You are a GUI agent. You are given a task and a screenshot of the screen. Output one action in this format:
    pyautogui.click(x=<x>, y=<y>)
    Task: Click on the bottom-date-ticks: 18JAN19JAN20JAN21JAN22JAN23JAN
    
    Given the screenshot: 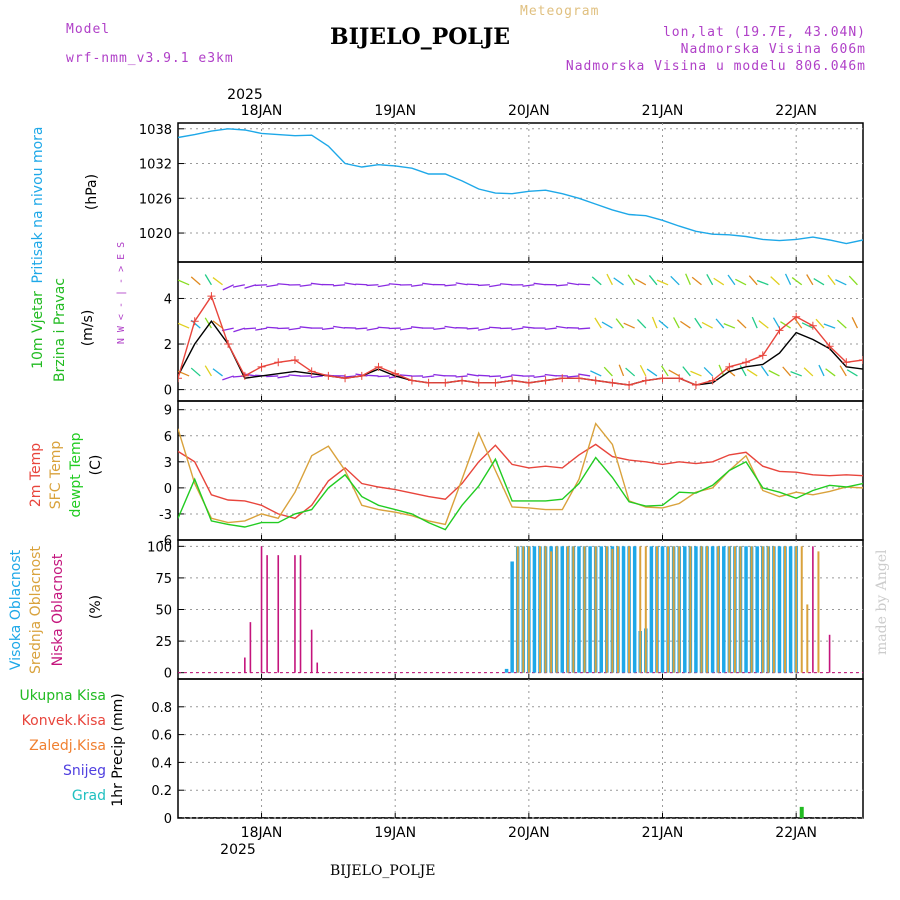 What is the action you would take?
    pyautogui.click(x=529, y=833)
    